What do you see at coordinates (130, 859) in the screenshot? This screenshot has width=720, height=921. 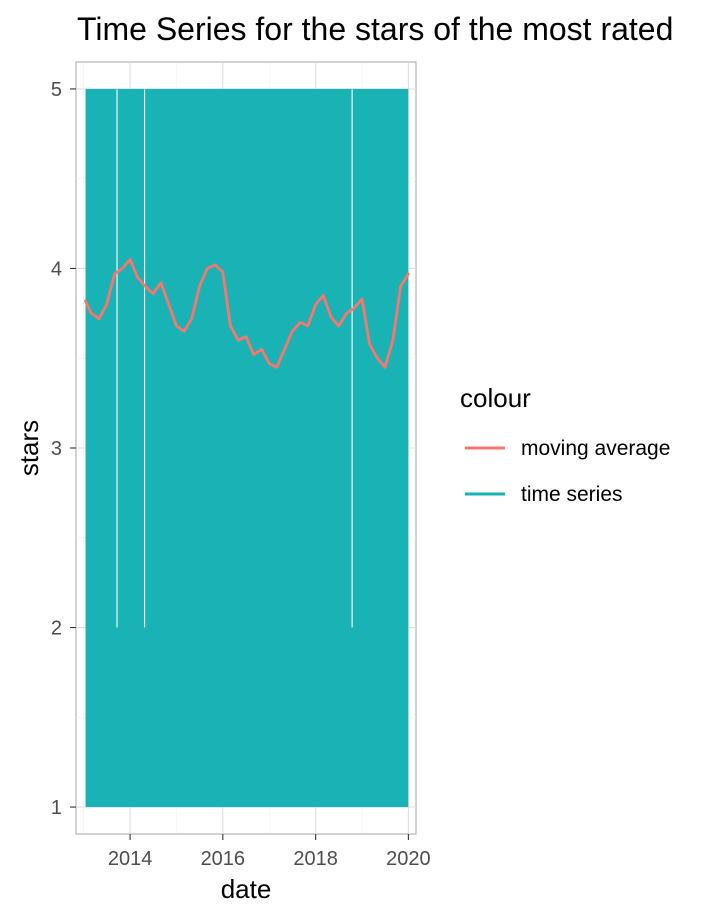 I see `x-tick-label: 2014` at bounding box center [130, 859].